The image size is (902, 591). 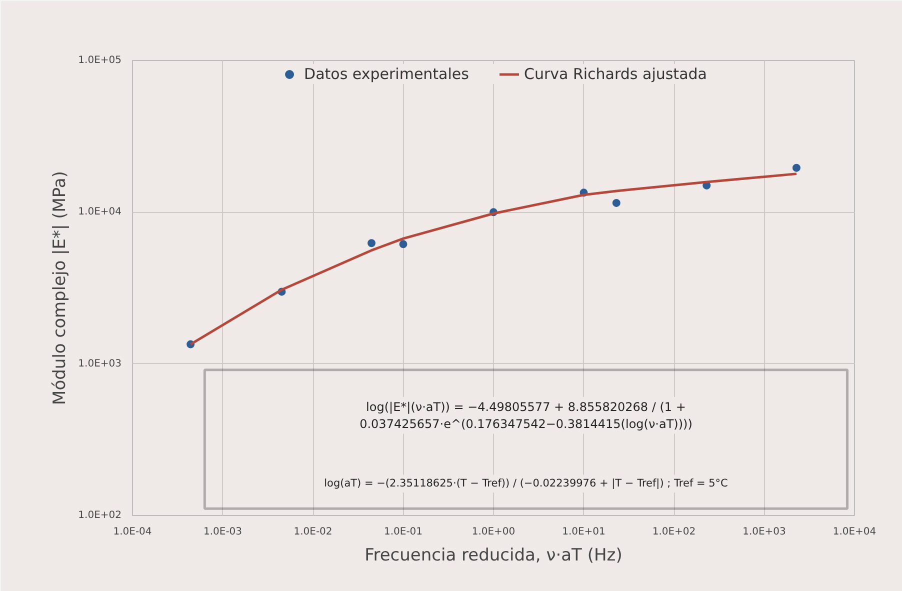 I want to click on y-axis-title: Módulo complejo |E*| (MPa), so click(x=60, y=288).